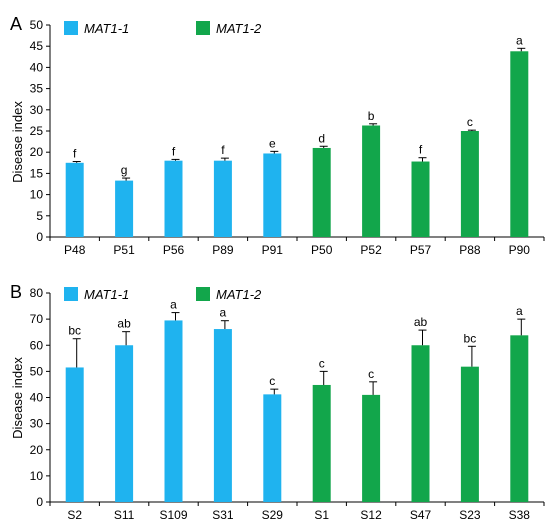  What do you see at coordinates (74, 434) in the screenshot?
I see `bar-s2` at bounding box center [74, 434].